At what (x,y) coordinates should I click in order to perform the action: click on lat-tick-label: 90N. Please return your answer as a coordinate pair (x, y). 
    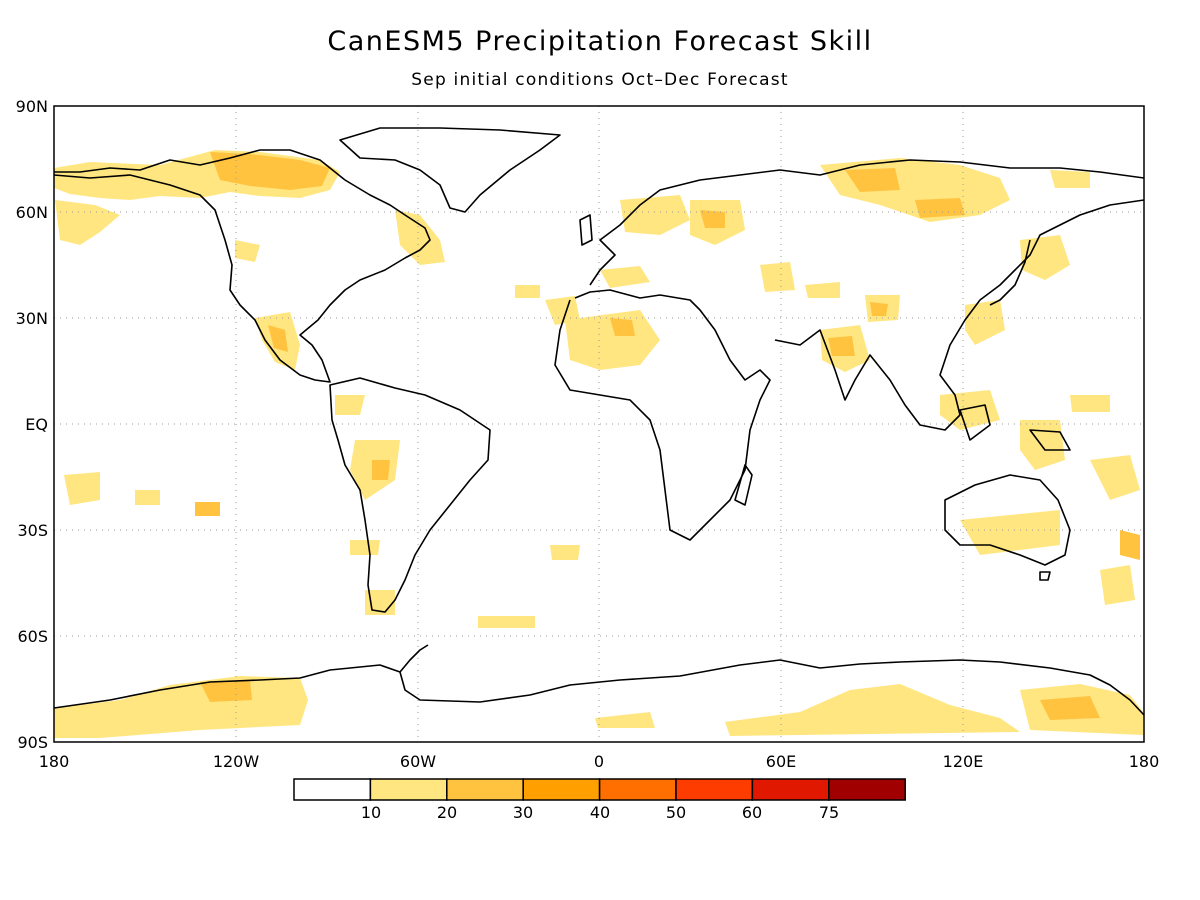
    Looking at the image, I should click on (32, 106).